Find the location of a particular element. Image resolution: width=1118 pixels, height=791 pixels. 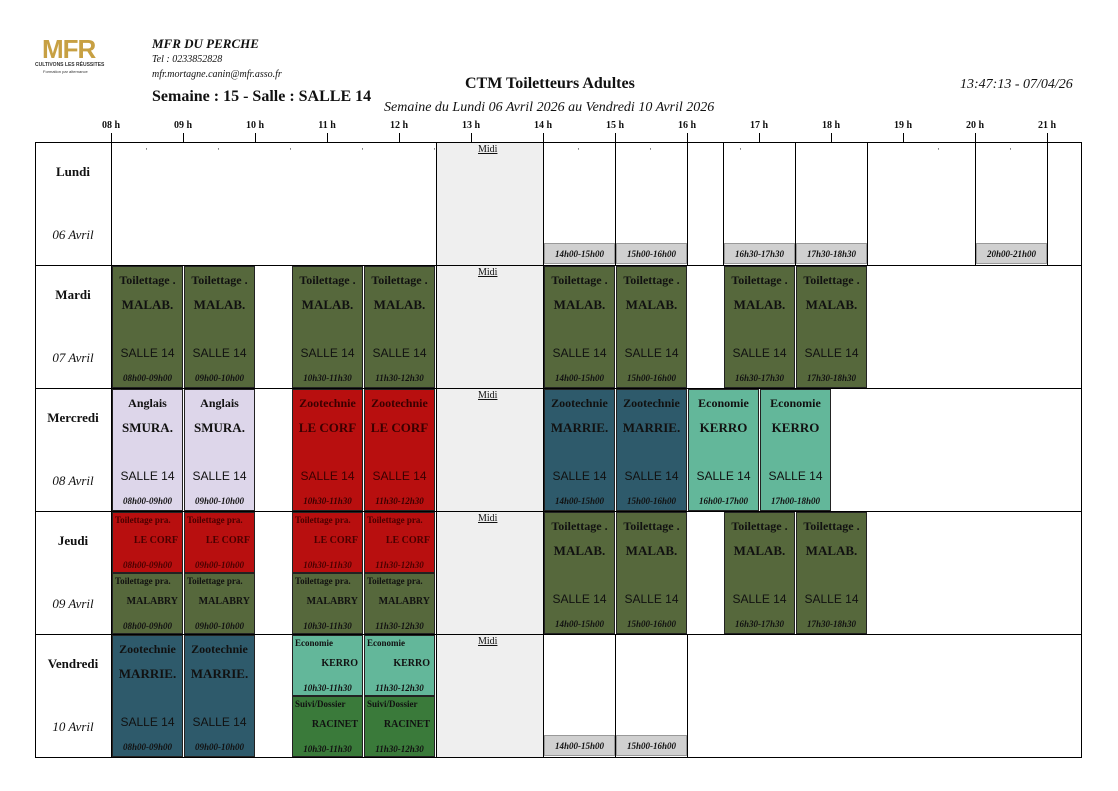

course-subject: Toilettage . is located at coordinates (651, 280).